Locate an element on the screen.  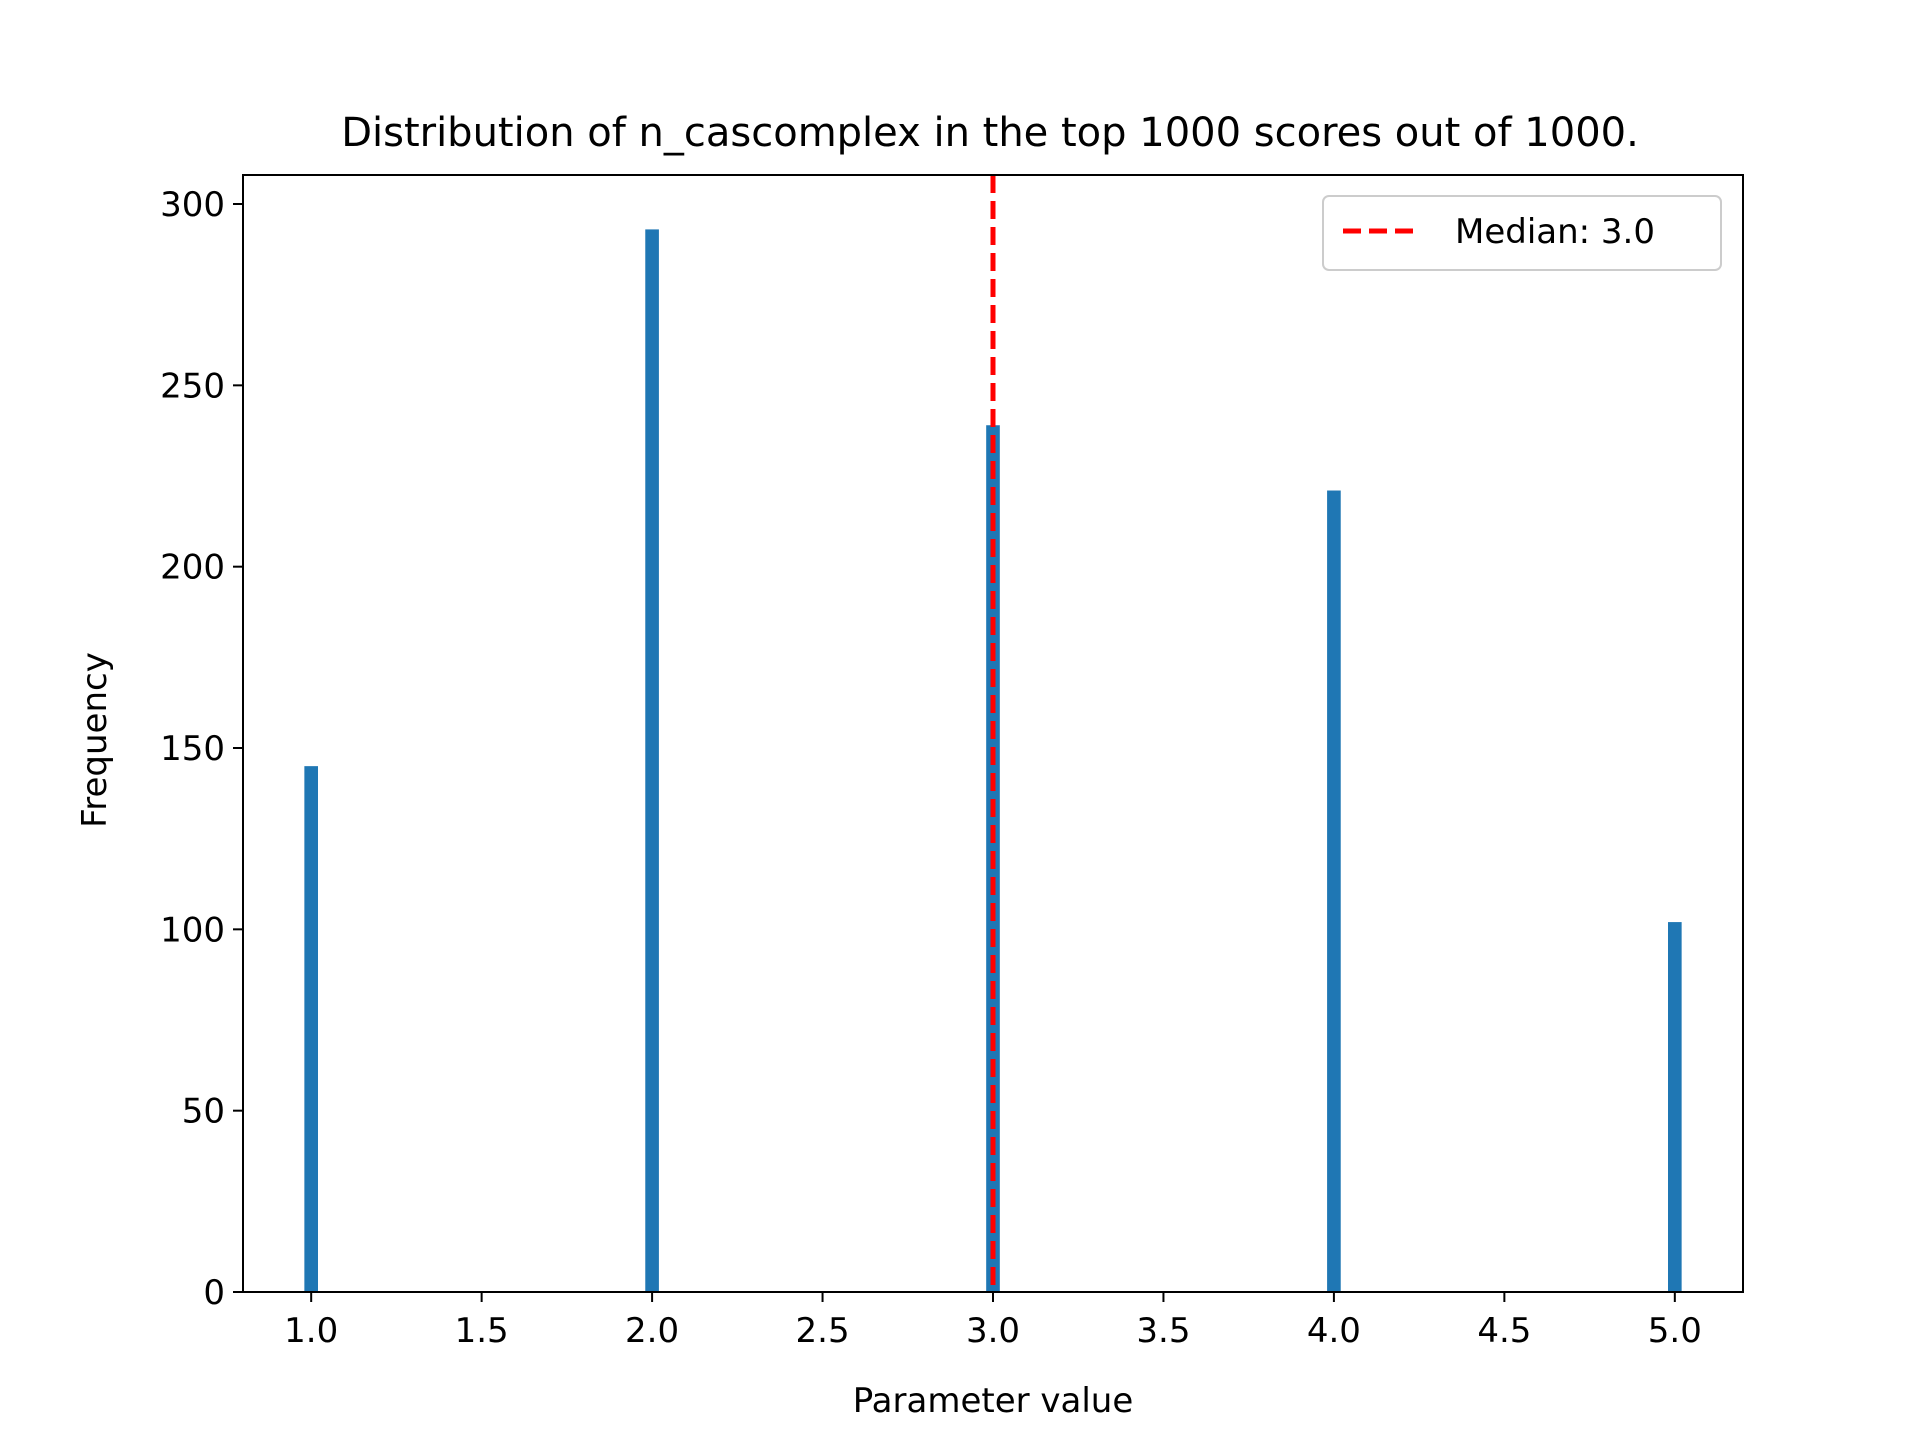
legend: Median: 3.0 is located at coordinates (1522, 233).